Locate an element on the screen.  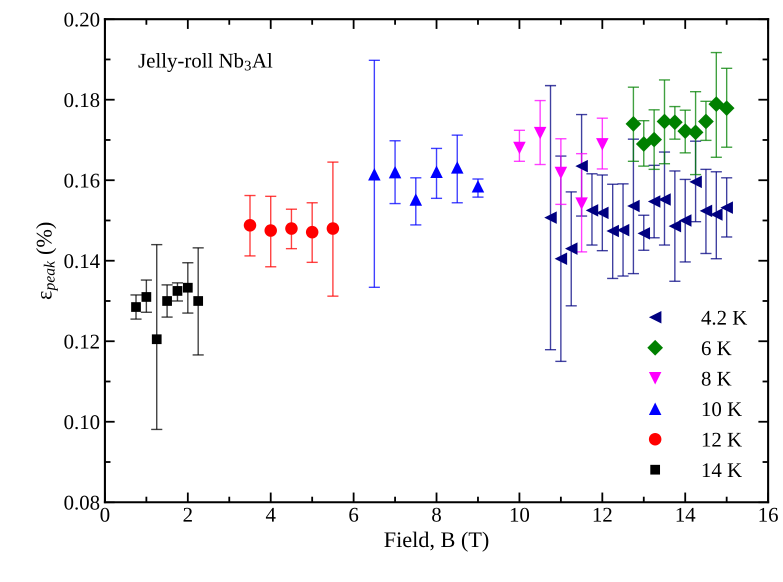
y-tick-label: 0.10 is located at coordinates (82, 422).